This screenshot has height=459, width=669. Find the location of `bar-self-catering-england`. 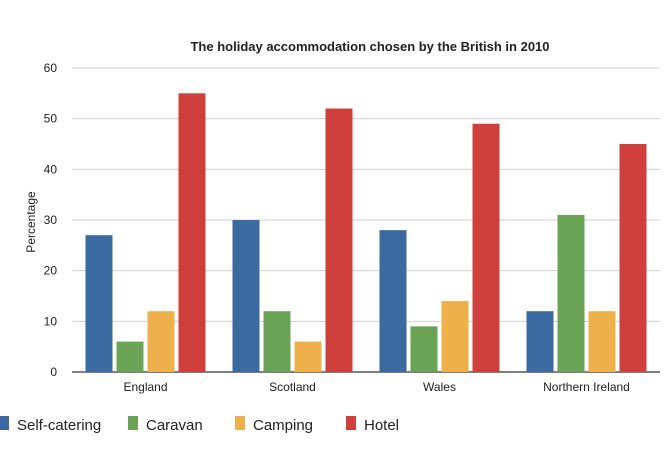

bar-self-catering-england is located at coordinates (99, 303).